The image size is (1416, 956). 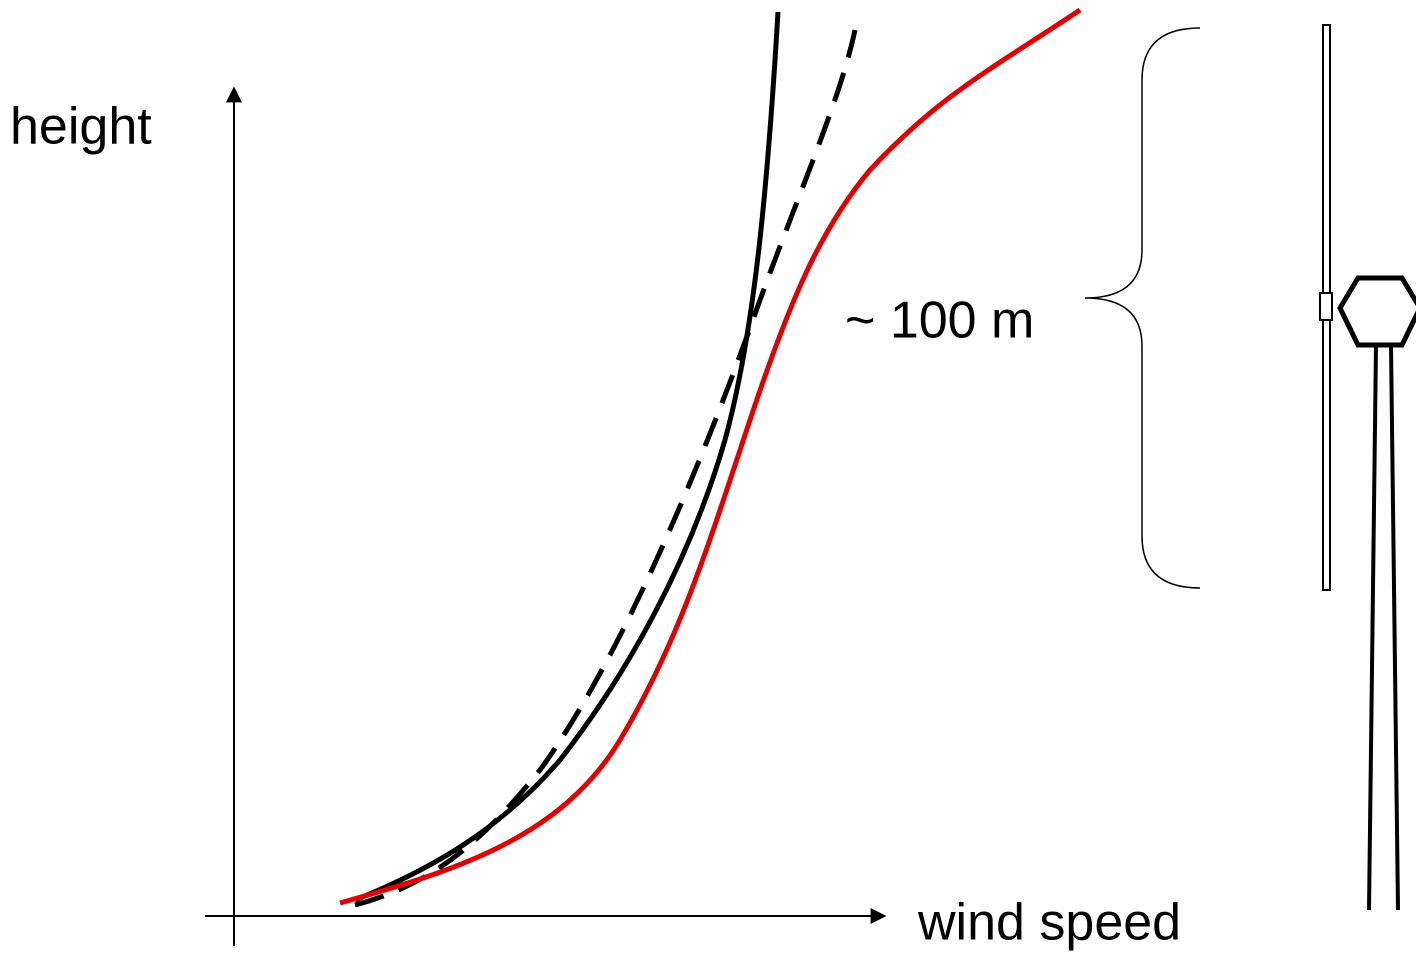 I want to click on y-axis-label: height, so click(x=81, y=127).